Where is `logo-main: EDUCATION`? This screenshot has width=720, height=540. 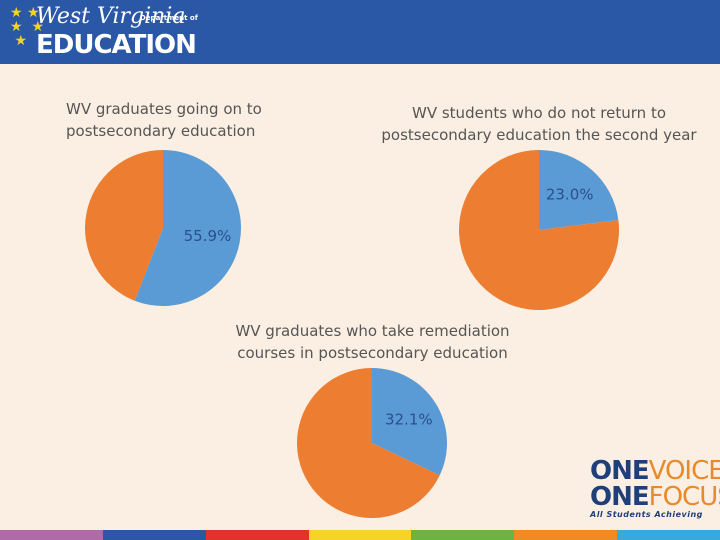 logo-main: EDUCATION is located at coordinates (116, 45).